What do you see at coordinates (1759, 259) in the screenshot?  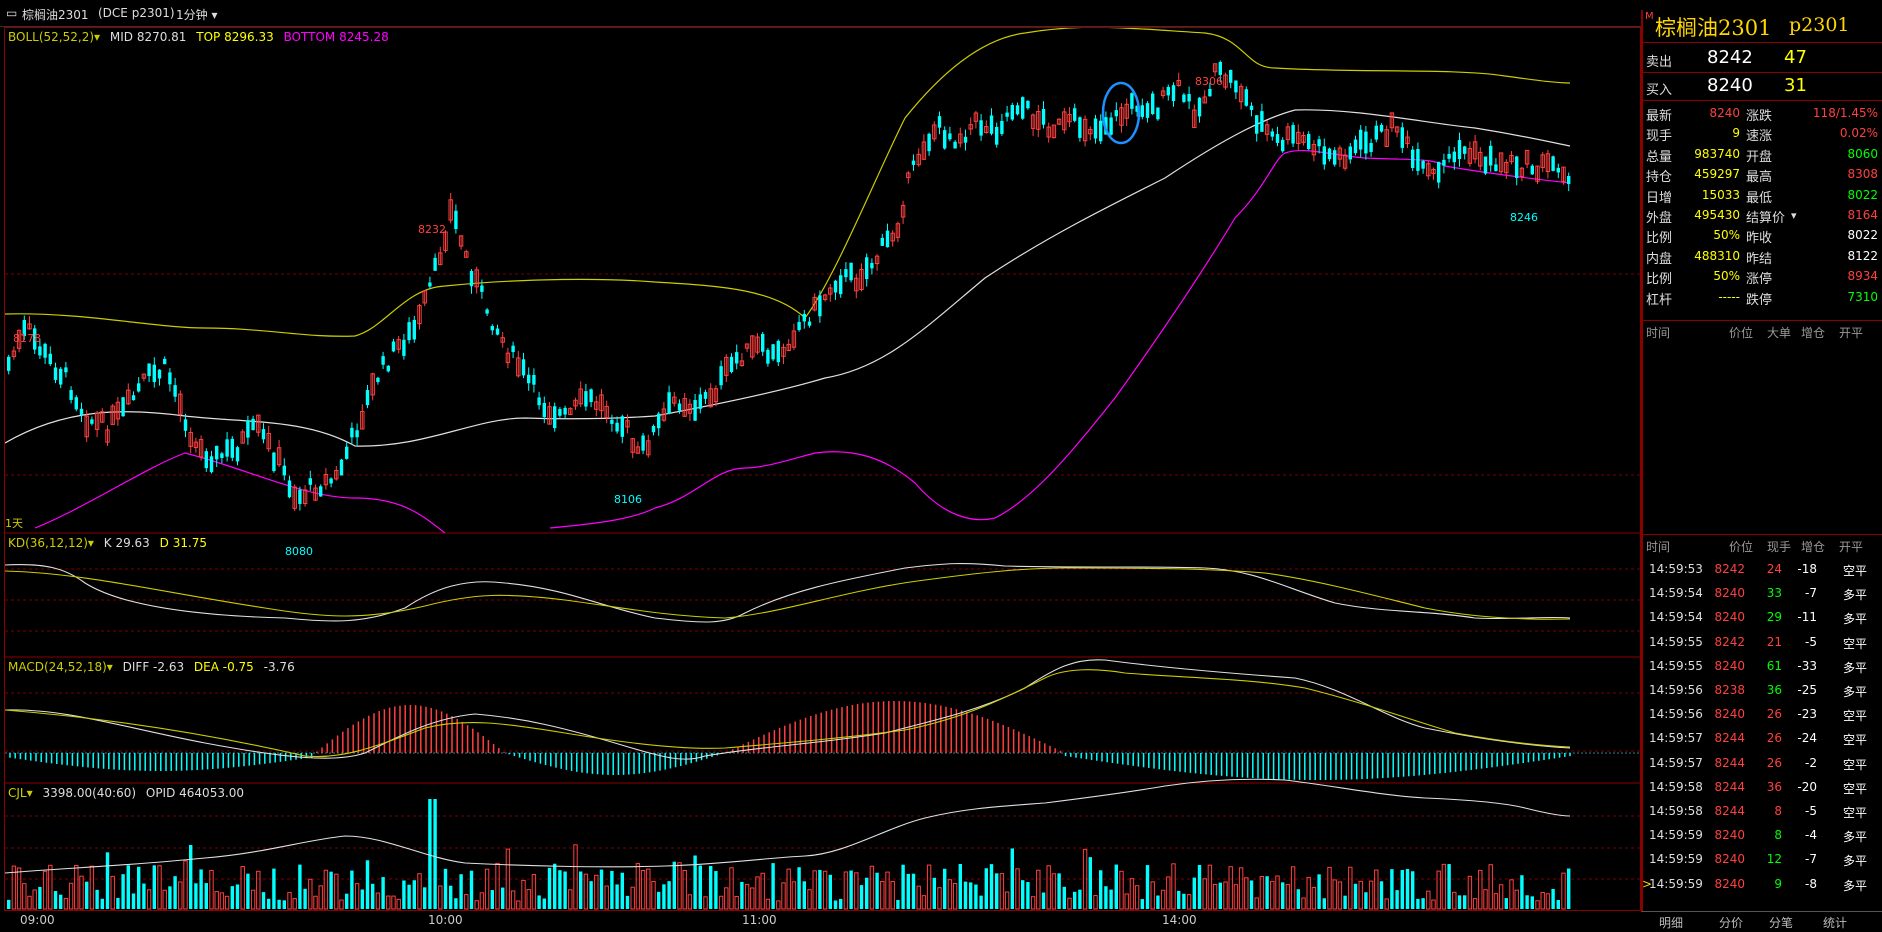 I see `field-label: 昨结` at bounding box center [1759, 259].